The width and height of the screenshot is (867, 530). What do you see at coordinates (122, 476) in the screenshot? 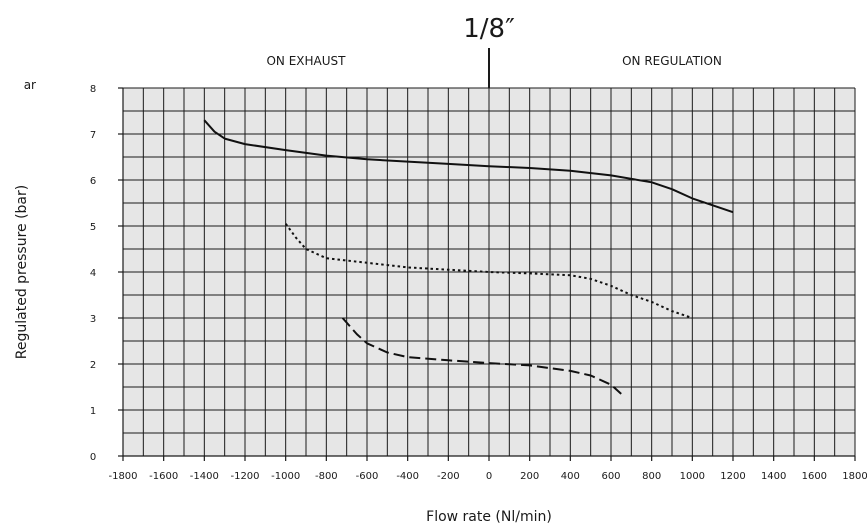
I see `x-tick-label: -1800` at bounding box center [122, 476].